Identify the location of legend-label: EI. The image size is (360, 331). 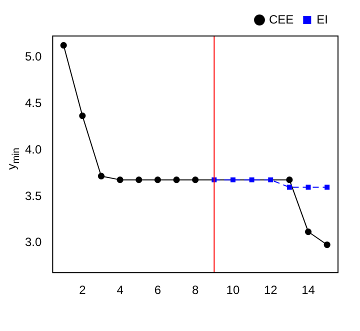
(322, 19).